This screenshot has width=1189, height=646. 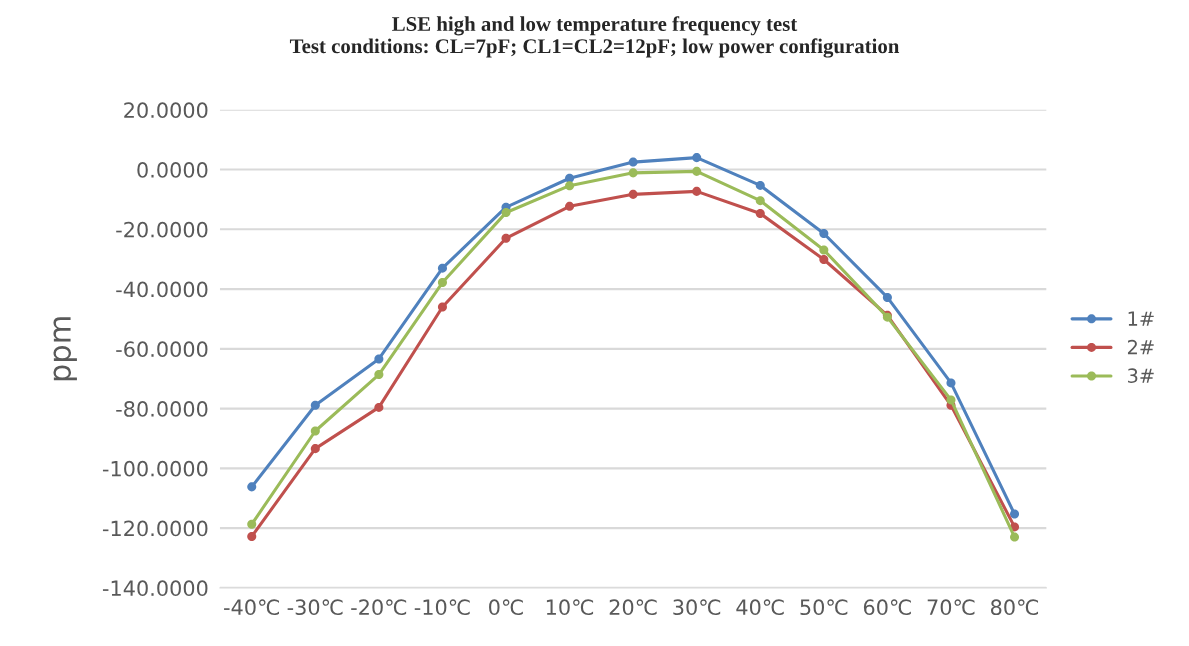 What do you see at coordinates (162, 289) in the screenshot?
I see `y-tick-label: -40.0000` at bounding box center [162, 289].